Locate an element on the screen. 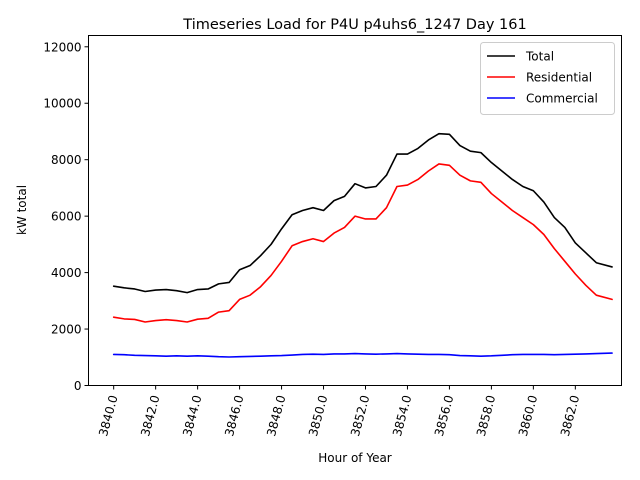 This screenshot has width=640, height=480. y-tick-label: 6000 is located at coordinates (66, 217).